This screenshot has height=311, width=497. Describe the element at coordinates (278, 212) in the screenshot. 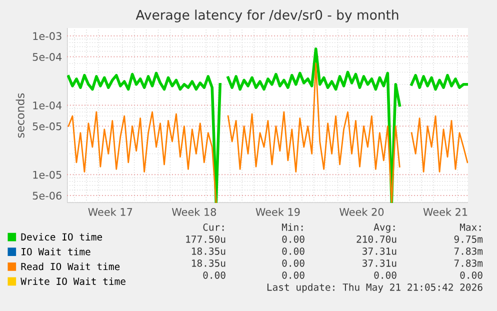

I see `x-tick-label: Week 19` at that location.